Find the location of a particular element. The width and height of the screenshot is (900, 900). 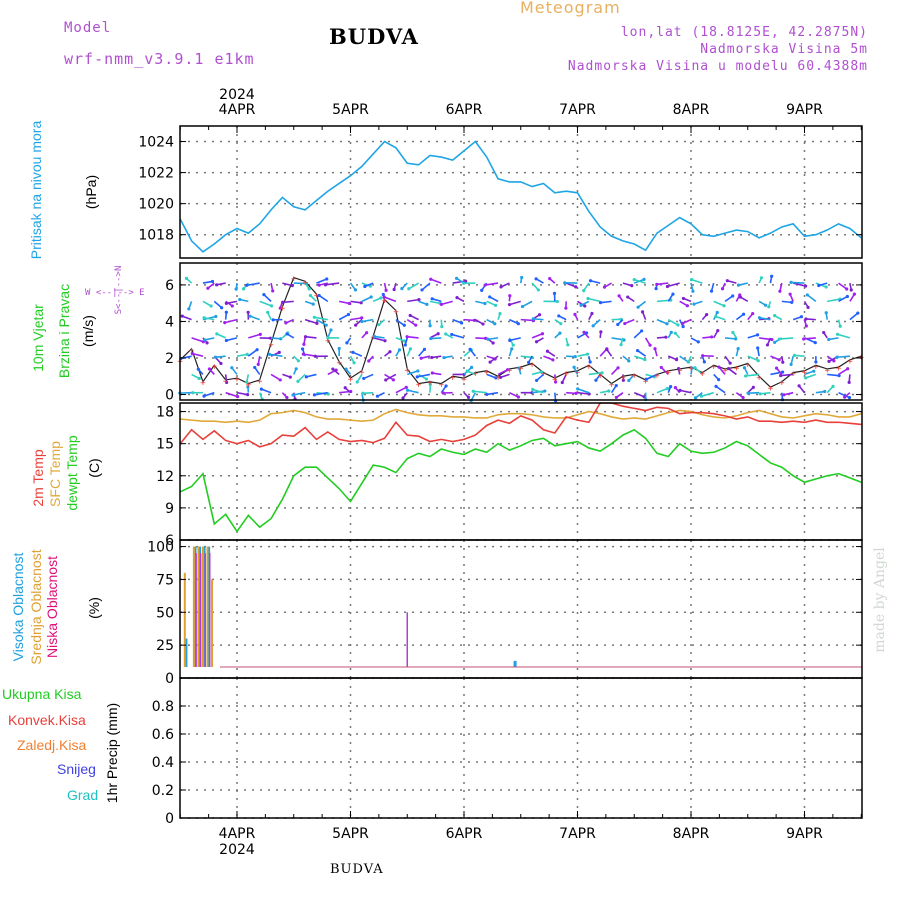

y-tick-label: 0.4 is located at coordinates (163, 763).